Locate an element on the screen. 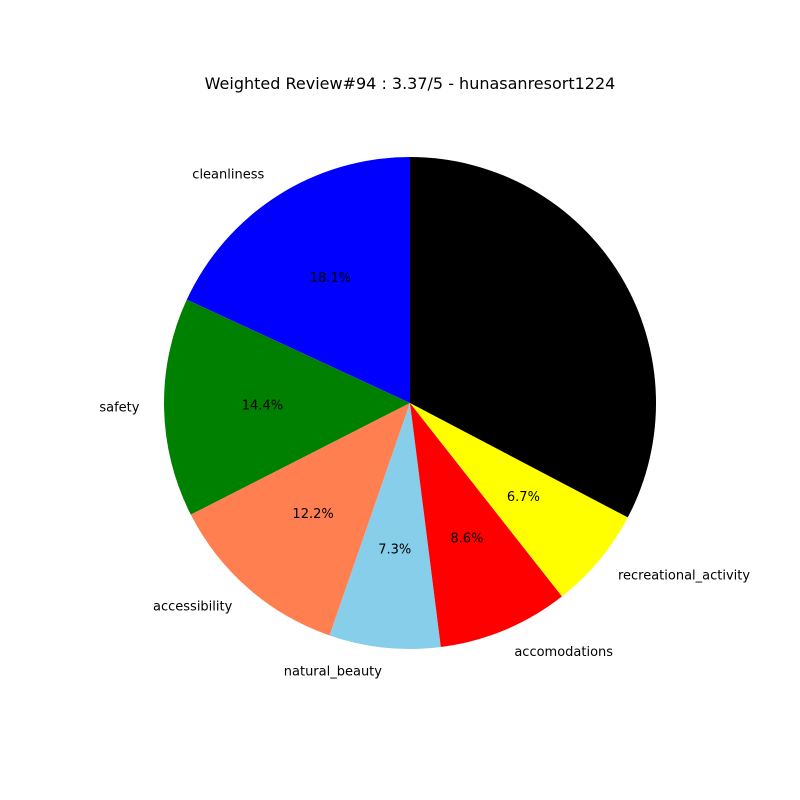 This screenshot has height=800, width=800. slice-label-safety: safety is located at coordinates (119, 408).